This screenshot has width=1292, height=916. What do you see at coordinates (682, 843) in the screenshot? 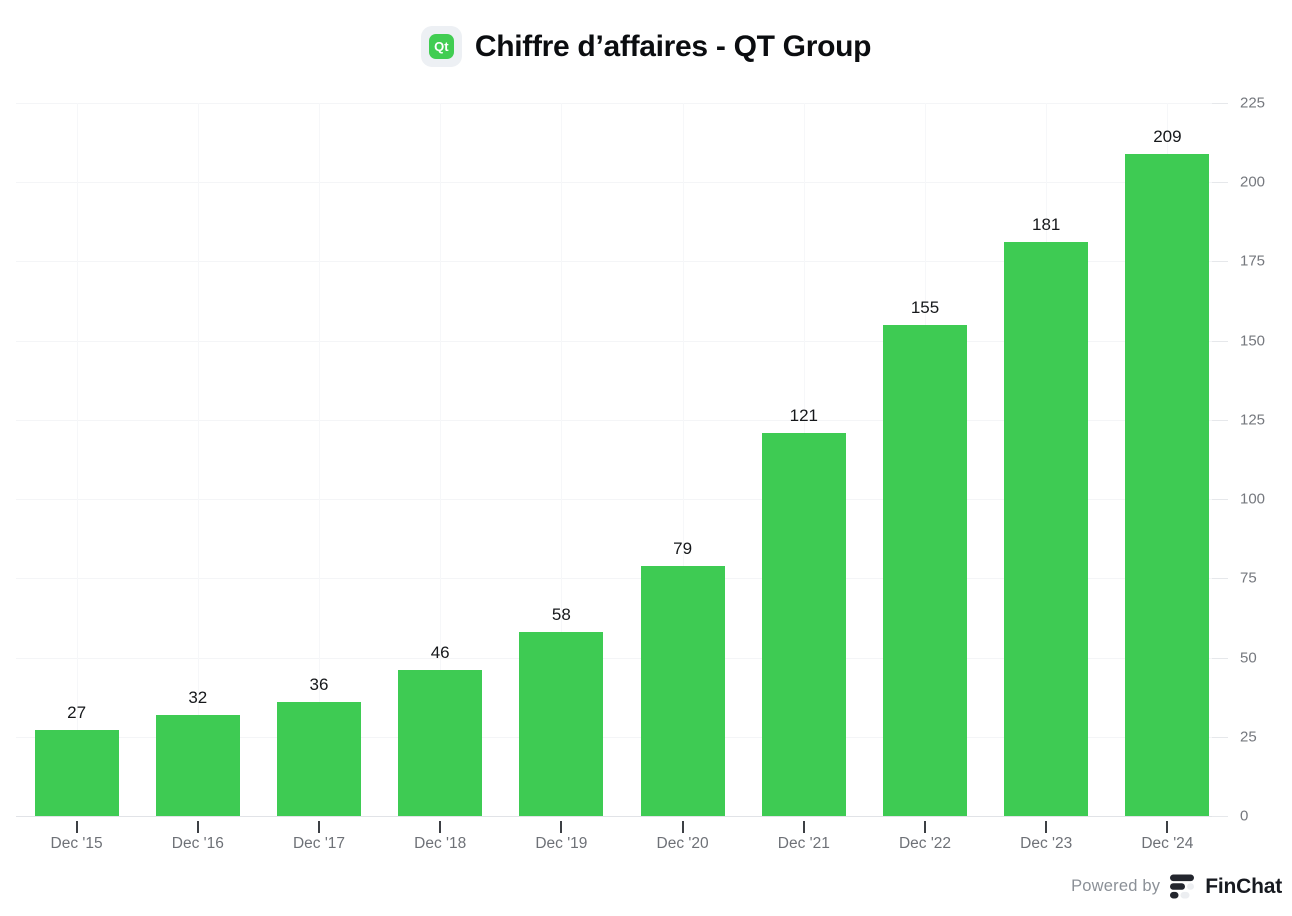
I see `x-tick-label: Dec '20` at bounding box center [682, 843].